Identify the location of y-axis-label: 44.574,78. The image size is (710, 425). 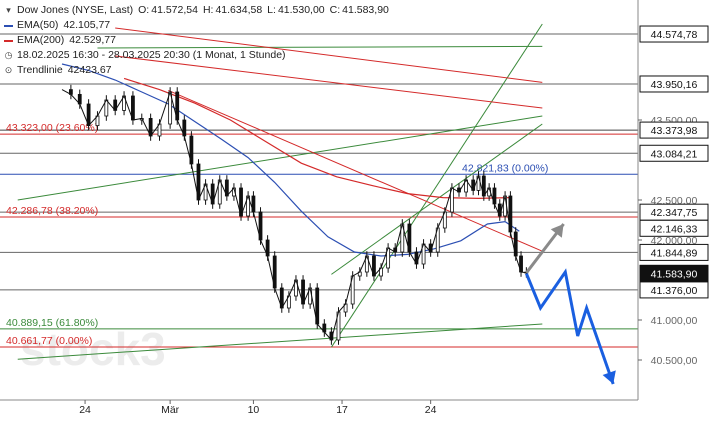
(674, 35).